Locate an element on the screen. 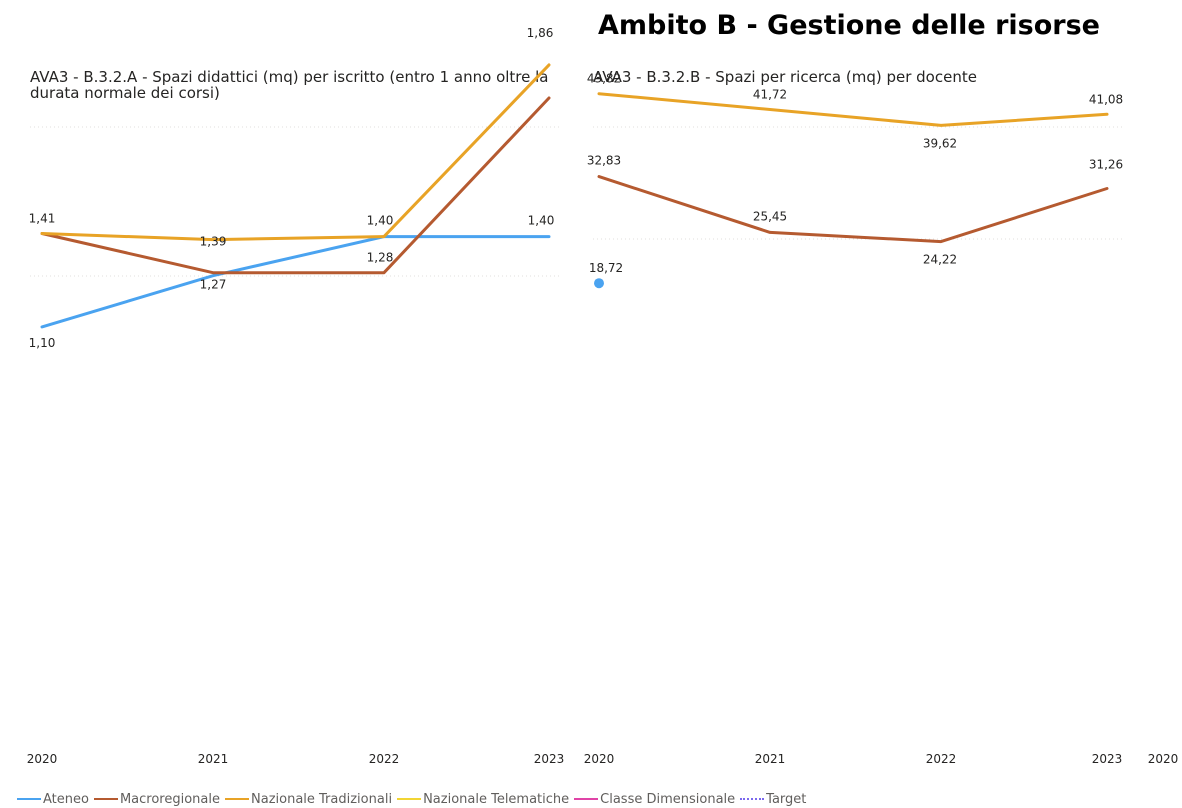 Image resolution: width=1182 pixels, height=808 pixels. legend-item-ateneo: Ateneo is located at coordinates (53, 799).